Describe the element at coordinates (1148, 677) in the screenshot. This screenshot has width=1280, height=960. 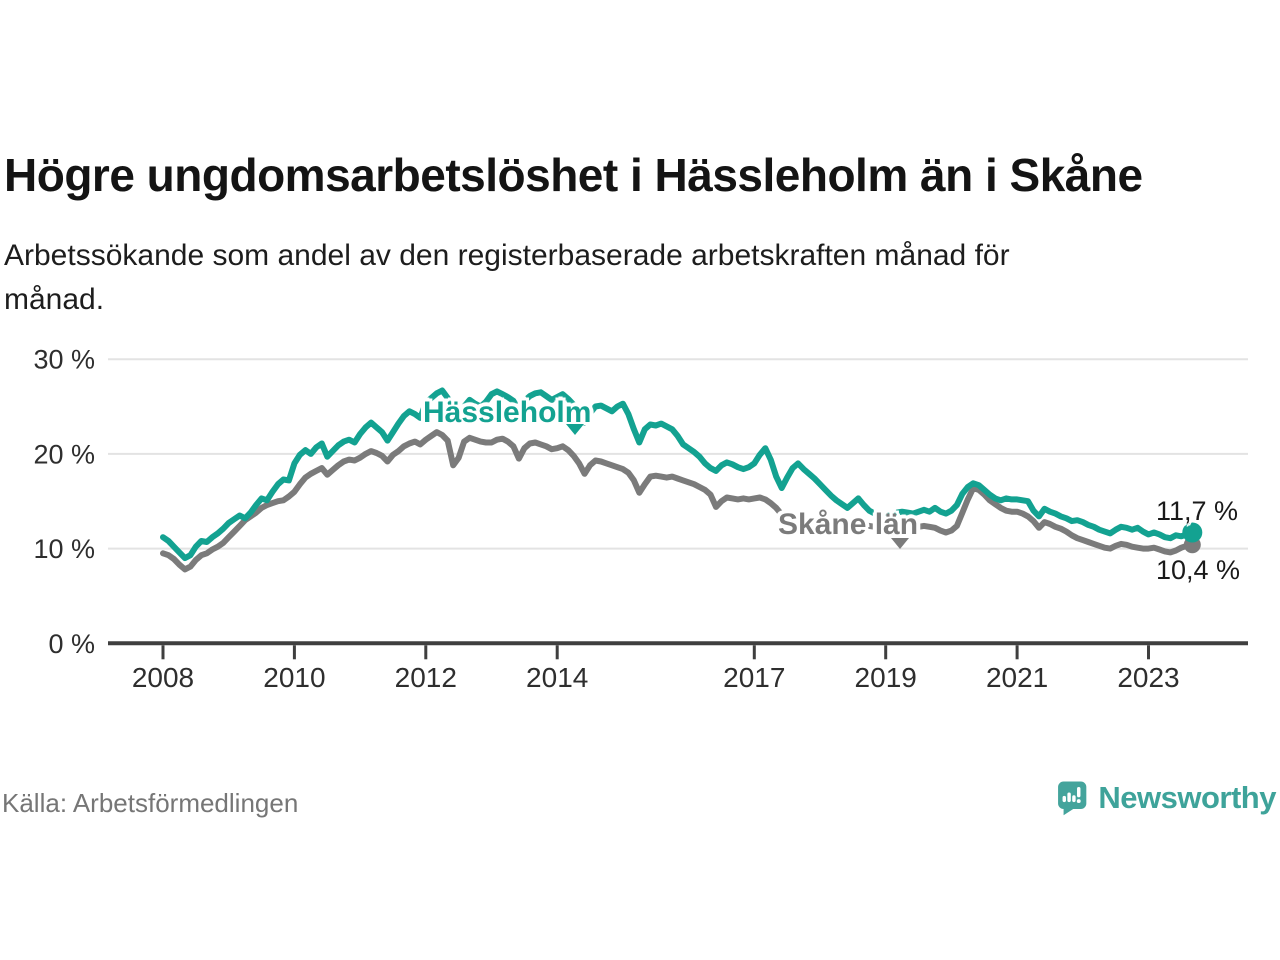
I see `x-axis-tick-label: 2023` at that location.